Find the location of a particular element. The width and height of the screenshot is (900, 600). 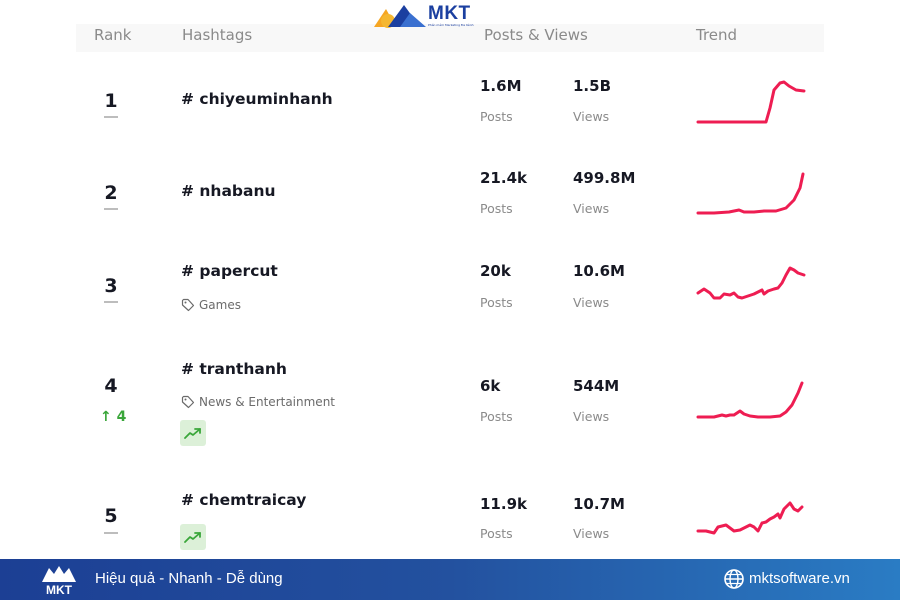

views-count: 10.6M is located at coordinates (599, 271).